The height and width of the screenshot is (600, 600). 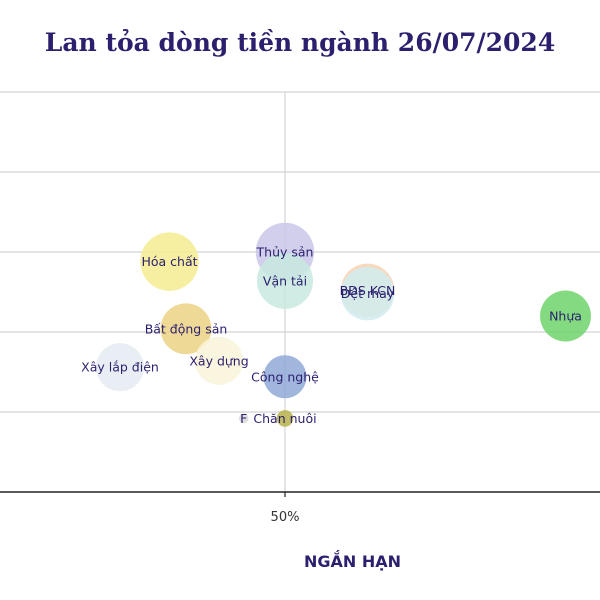 I want to click on bubble-label: Xây lắp điện, so click(x=120, y=367).